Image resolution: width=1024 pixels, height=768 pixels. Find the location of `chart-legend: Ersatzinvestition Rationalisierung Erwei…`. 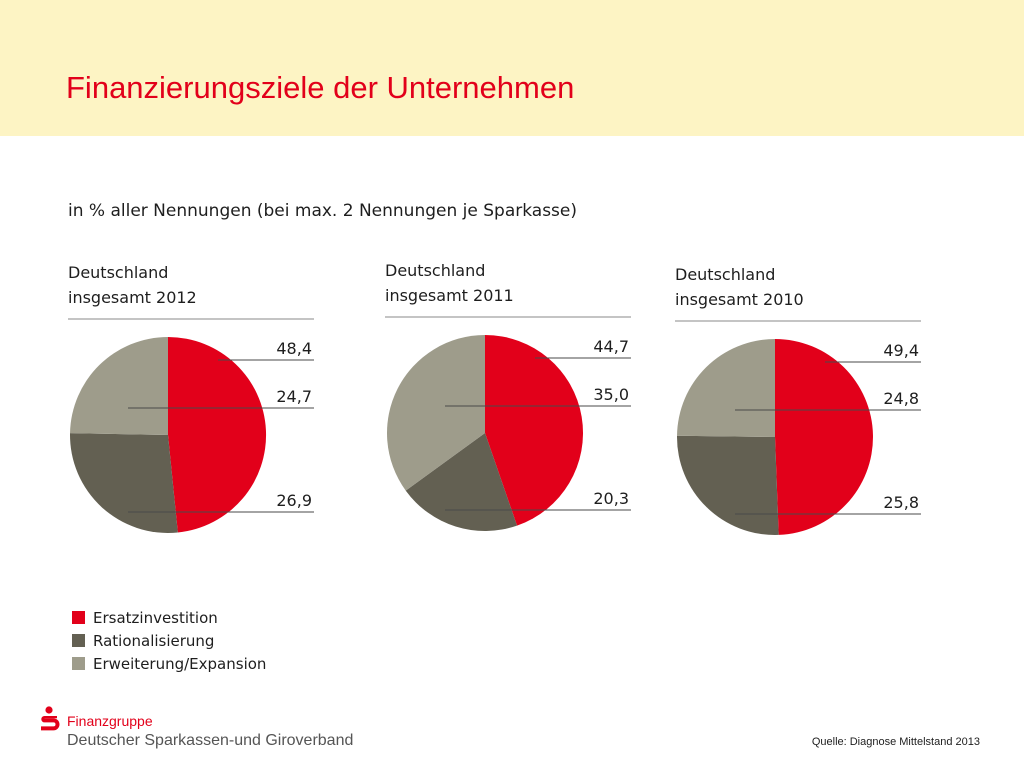

chart-legend: Ersatzinvestition Rationalisierung Erwei… is located at coordinates (169, 640).